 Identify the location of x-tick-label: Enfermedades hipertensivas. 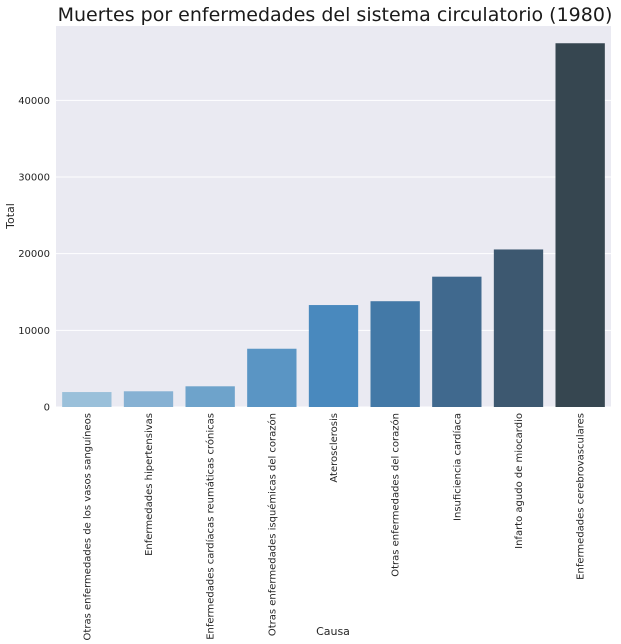
(149, 484).